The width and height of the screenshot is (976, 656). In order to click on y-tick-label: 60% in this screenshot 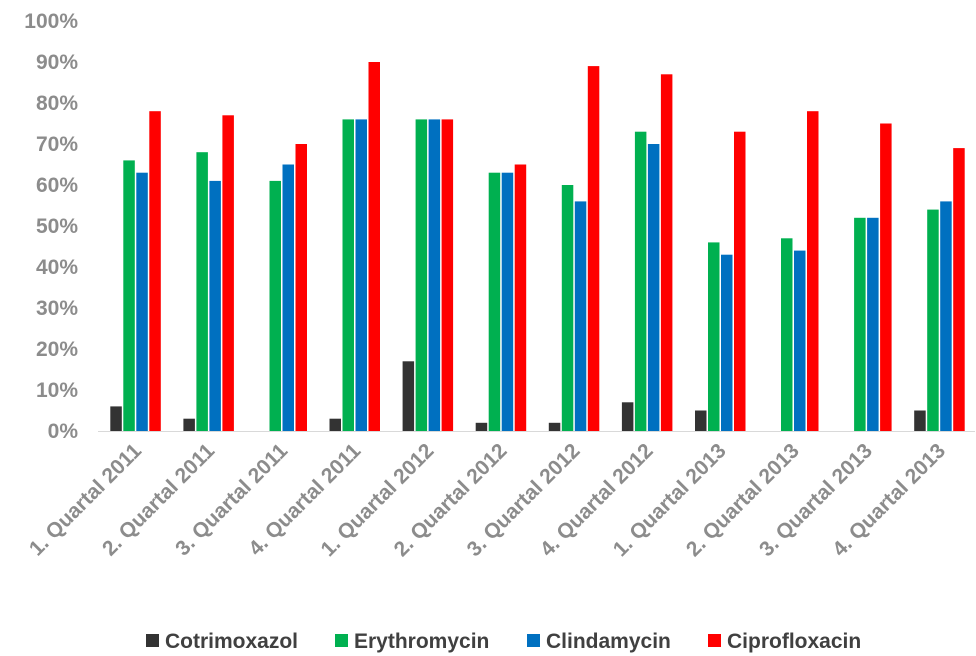, I will do `click(57, 185)`.